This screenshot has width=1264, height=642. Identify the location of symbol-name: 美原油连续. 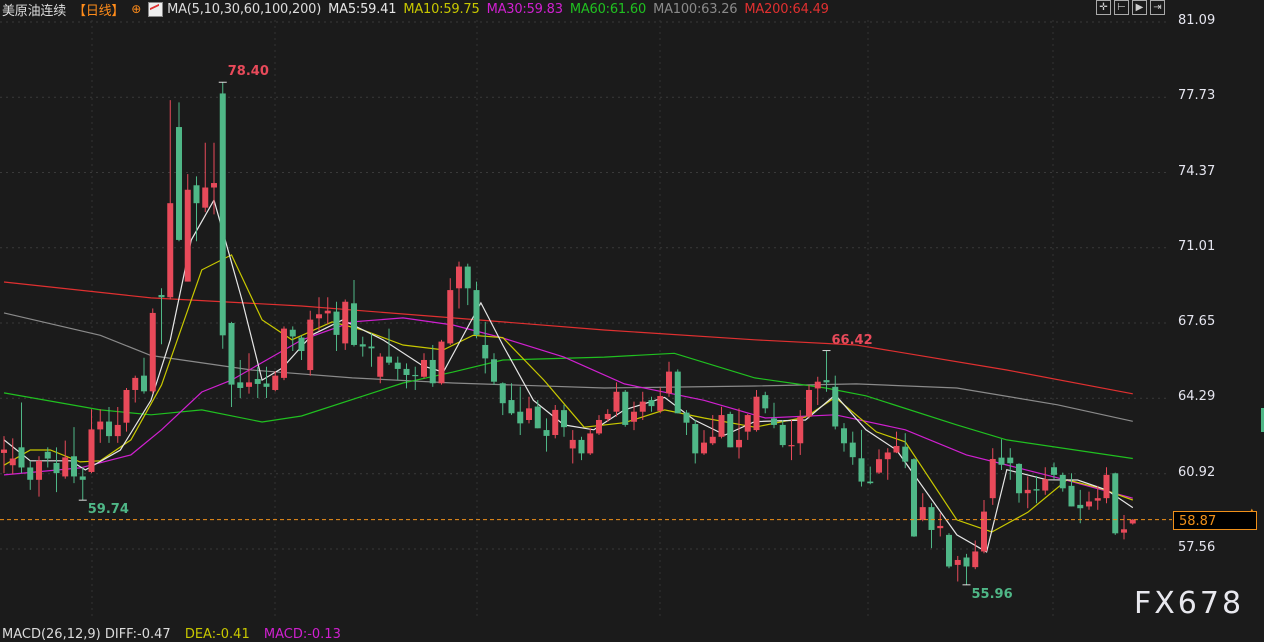
(34, 11).